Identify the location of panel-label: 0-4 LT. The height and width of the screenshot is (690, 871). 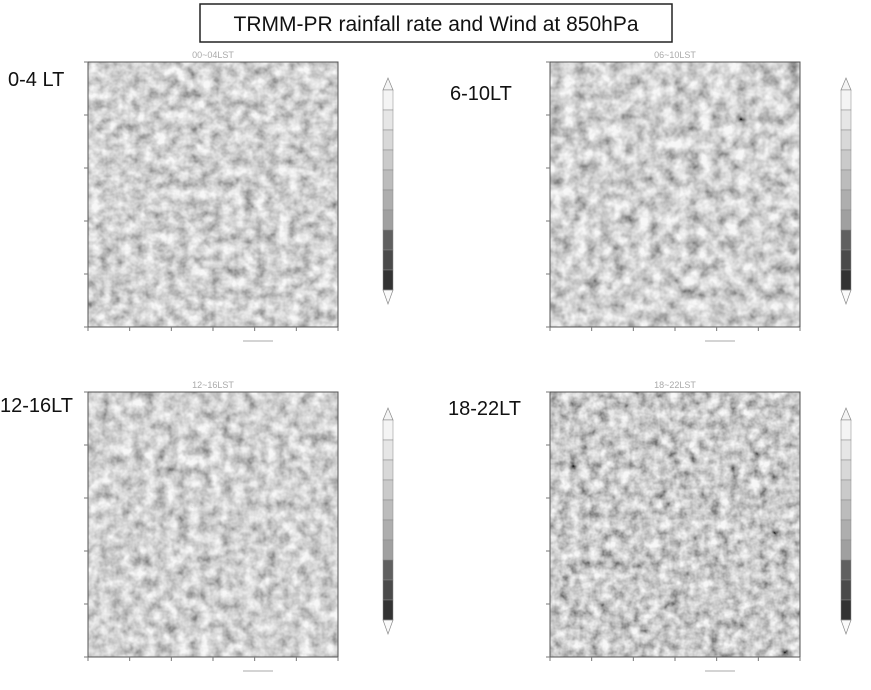
(36, 80).